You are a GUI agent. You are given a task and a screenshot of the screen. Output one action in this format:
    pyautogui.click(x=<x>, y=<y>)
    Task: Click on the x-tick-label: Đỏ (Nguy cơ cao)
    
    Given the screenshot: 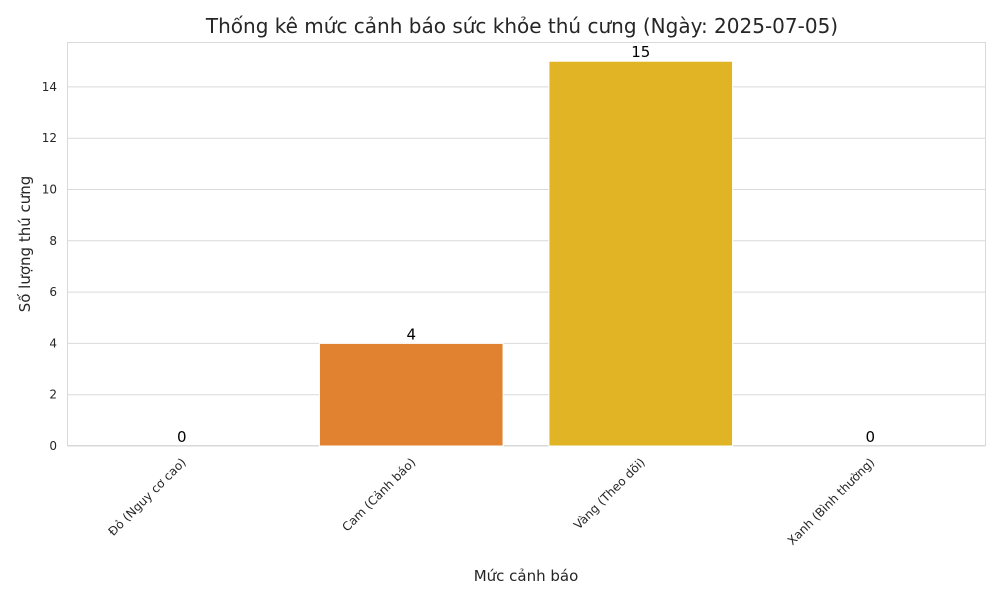 What is the action you would take?
    pyautogui.click(x=146, y=496)
    